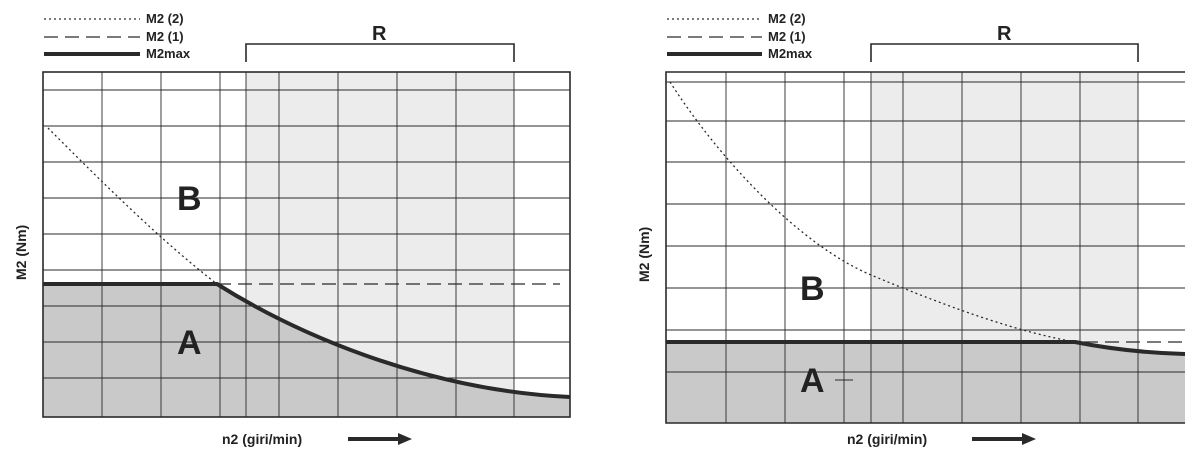 This screenshot has width=1185, height=451. I want to click on curve-m2max-right, so click(925, 348).